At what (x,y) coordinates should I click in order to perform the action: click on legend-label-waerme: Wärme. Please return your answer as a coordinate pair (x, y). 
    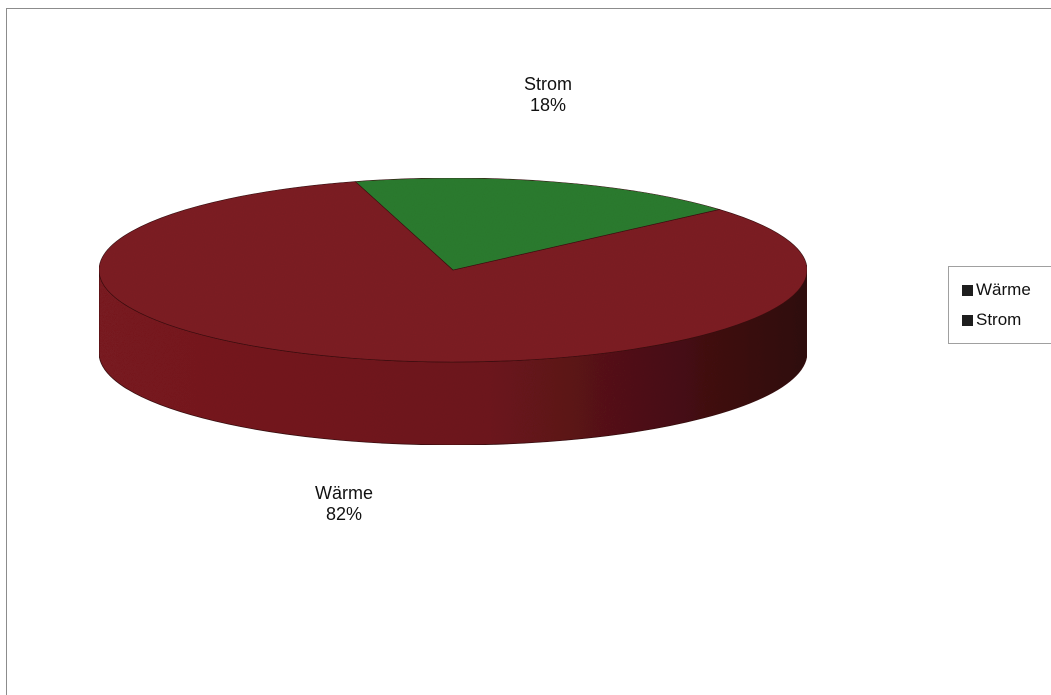
    Looking at the image, I should click on (1003, 289).